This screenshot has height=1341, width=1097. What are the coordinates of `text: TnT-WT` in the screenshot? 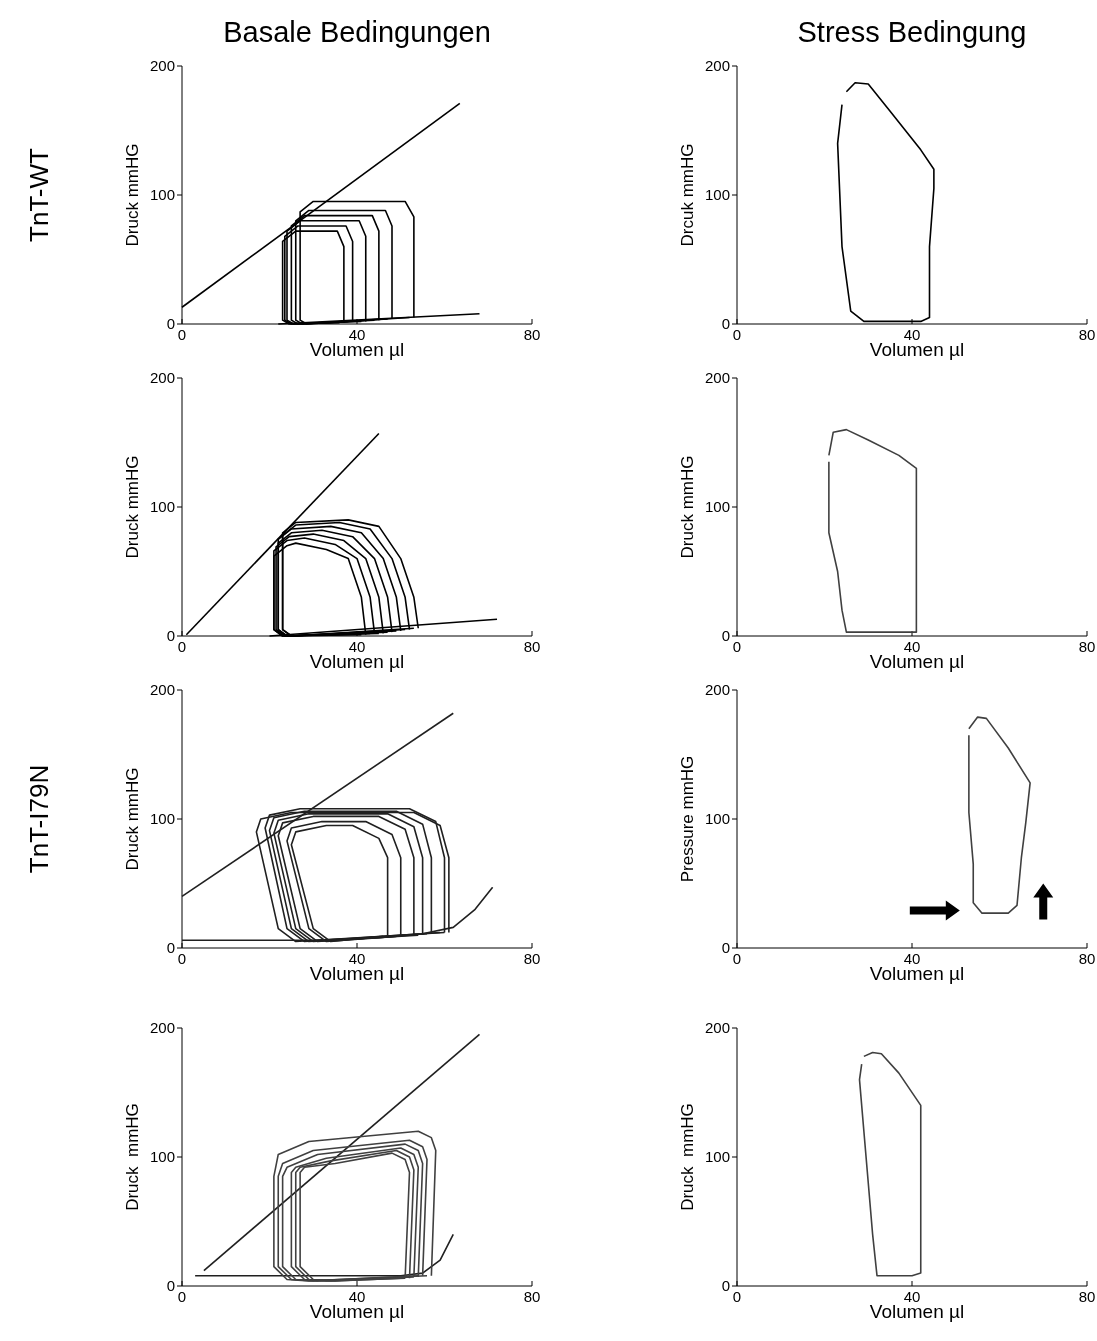 It's located at (39, 194).